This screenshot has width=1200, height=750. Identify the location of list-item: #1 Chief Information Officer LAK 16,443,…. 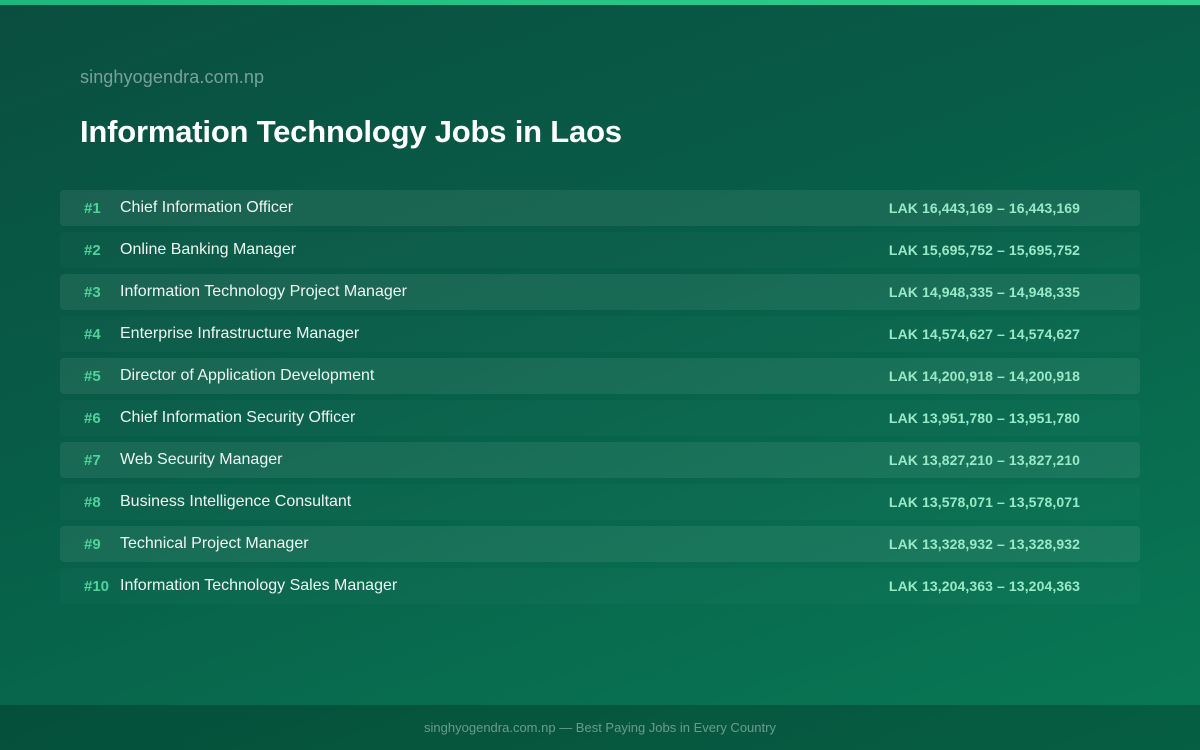
(600, 208).